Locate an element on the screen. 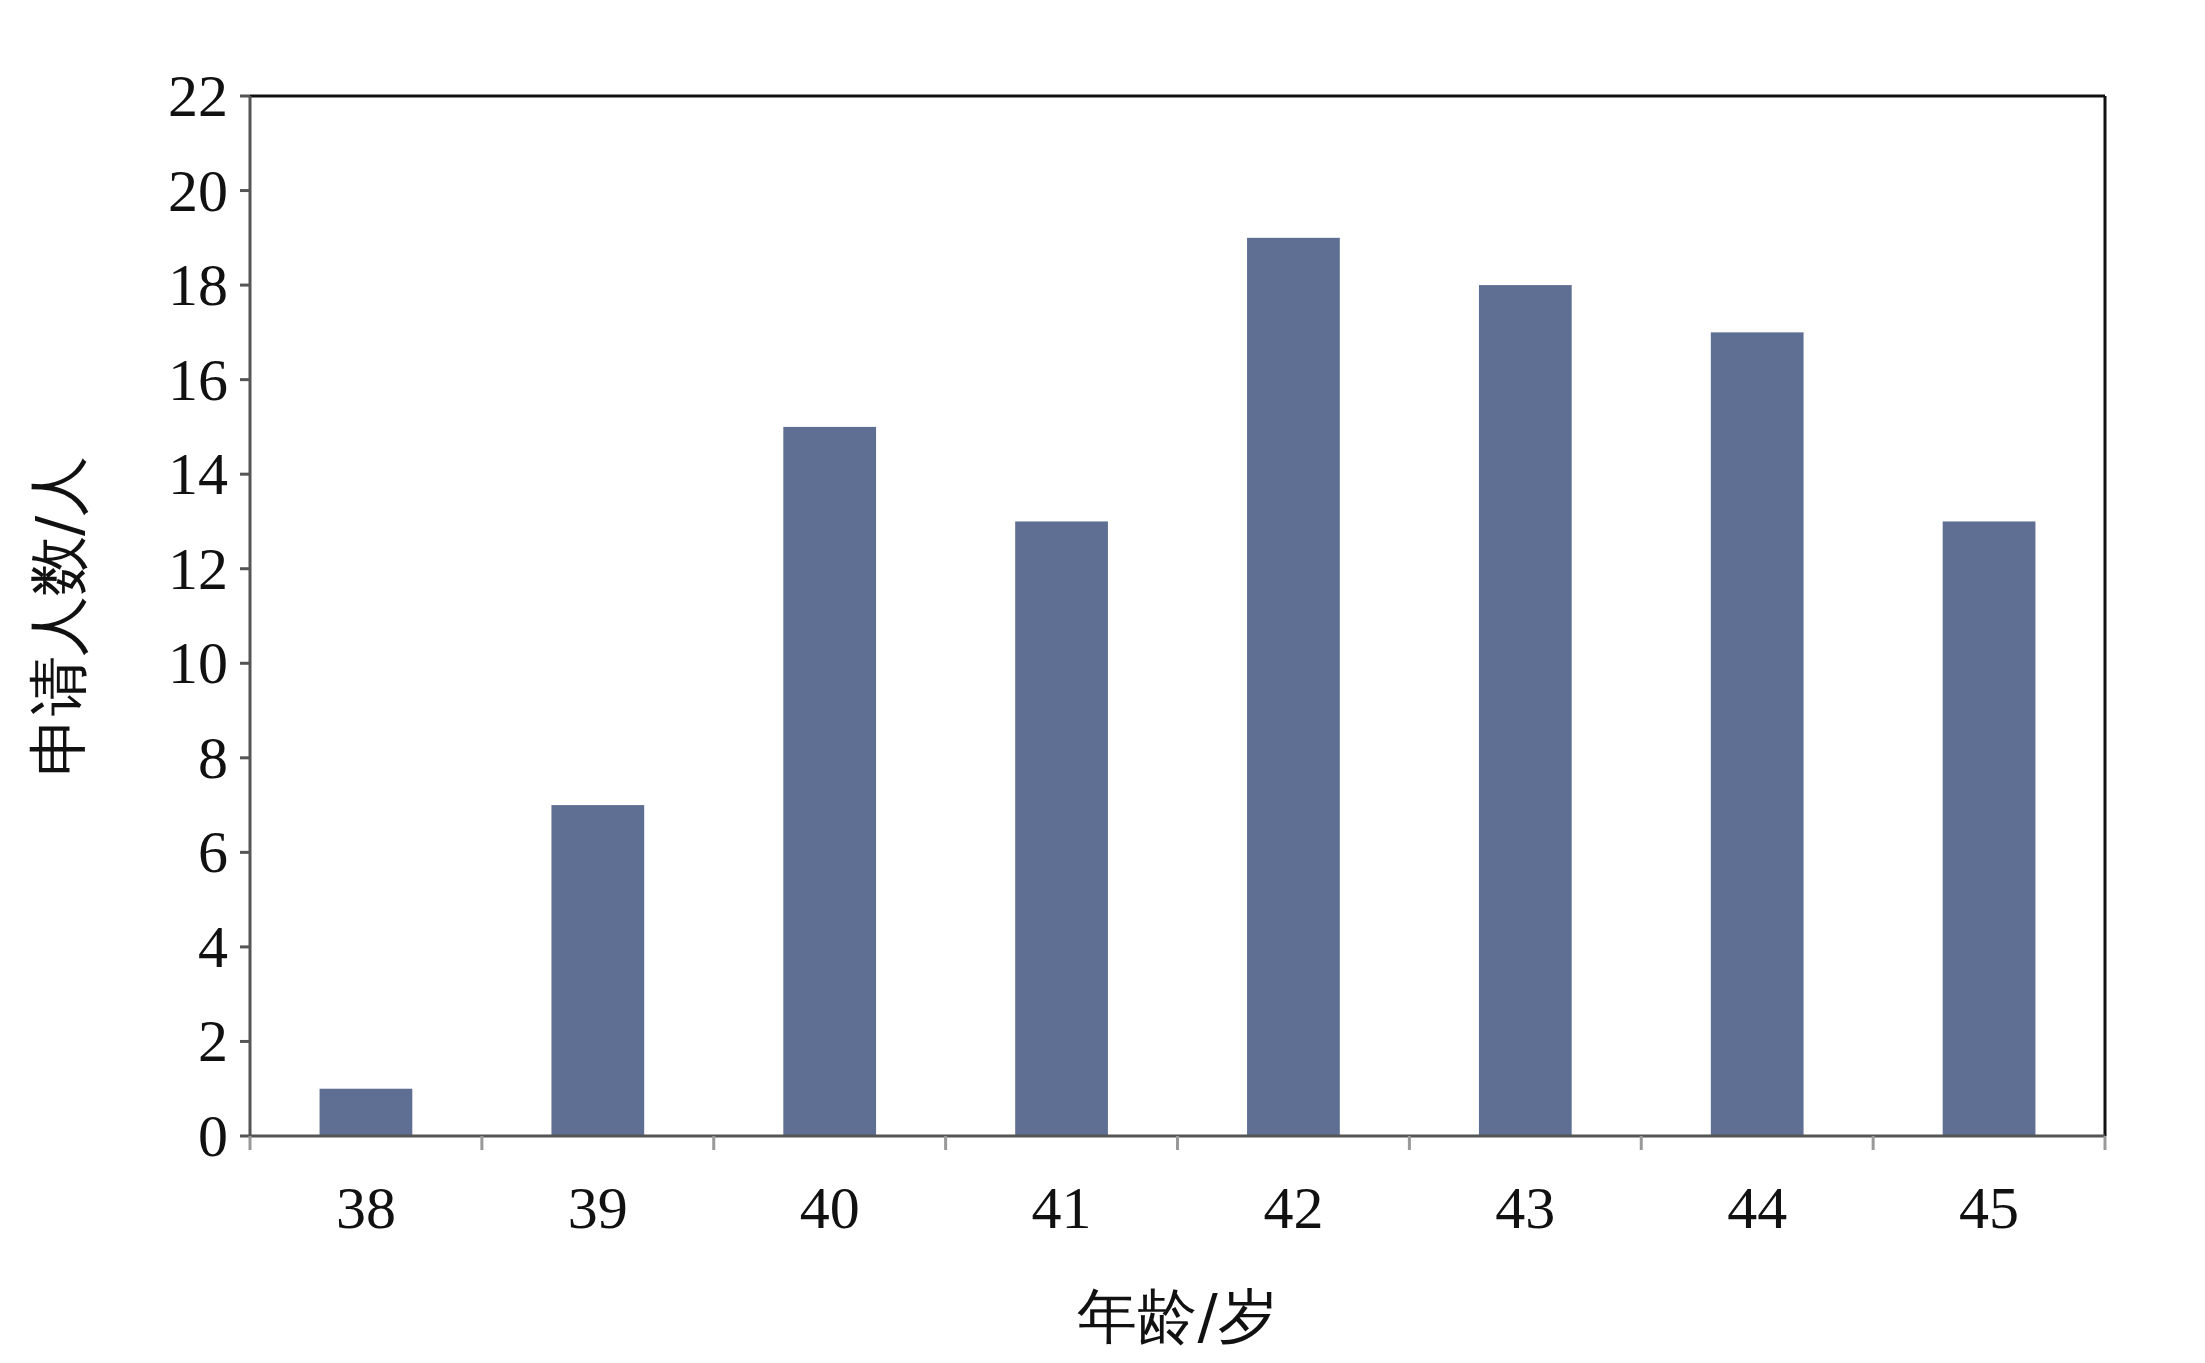  y-tick-label: 12 is located at coordinates (198, 568).